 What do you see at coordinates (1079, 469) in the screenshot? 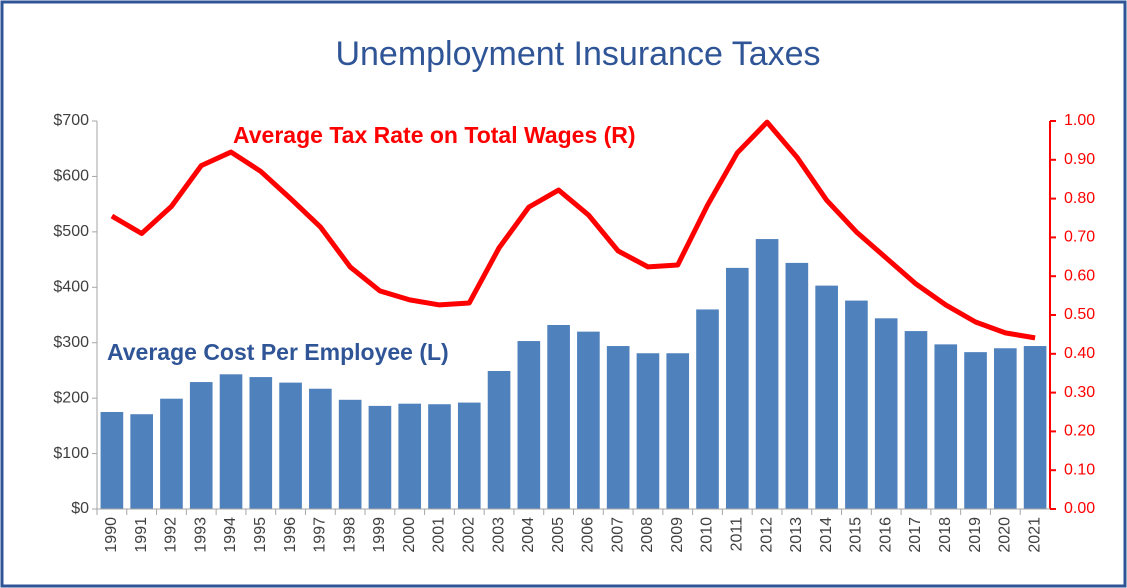
I see `y2-tick-label: 0.10` at bounding box center [1079, 469].